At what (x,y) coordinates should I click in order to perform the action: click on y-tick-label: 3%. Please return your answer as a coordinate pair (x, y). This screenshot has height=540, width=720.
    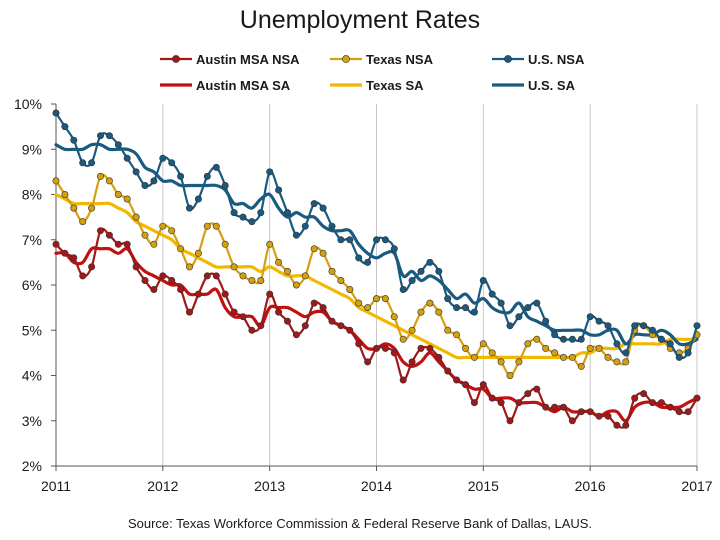
    Looking at the image, I should click on (32, 421).